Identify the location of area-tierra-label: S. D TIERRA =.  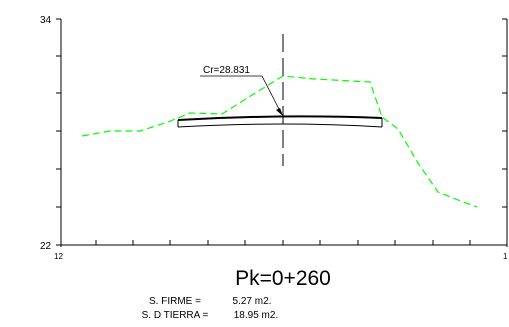
(175, 315).